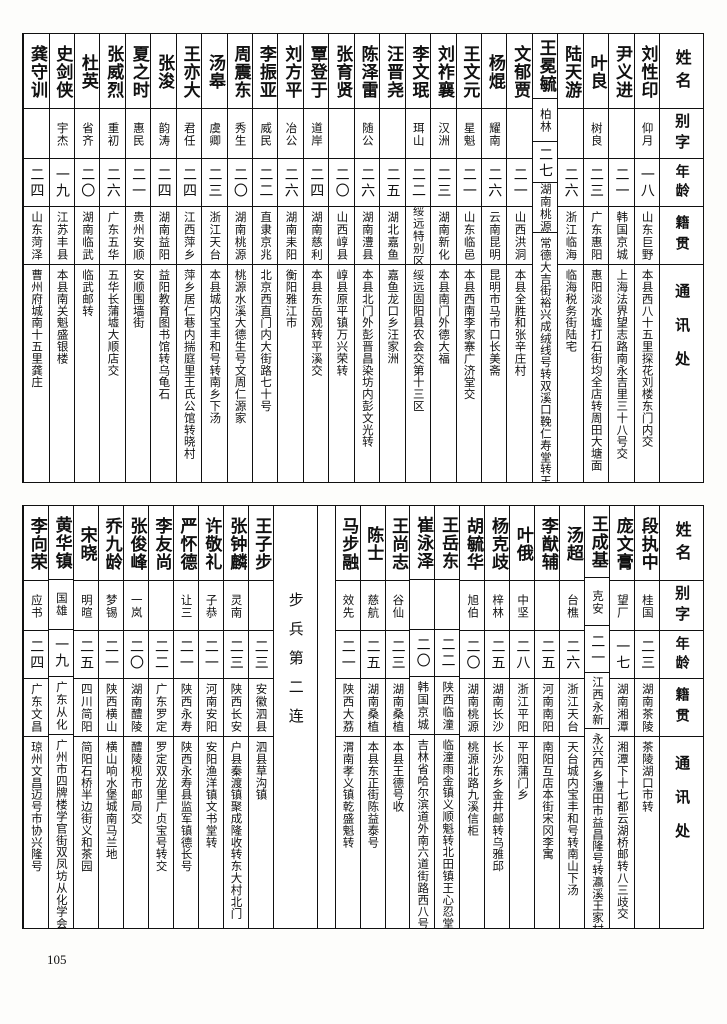  Describe the element at coordinates (189, 133) in the screenshot. I see `entry-alias: 君任` at that location.